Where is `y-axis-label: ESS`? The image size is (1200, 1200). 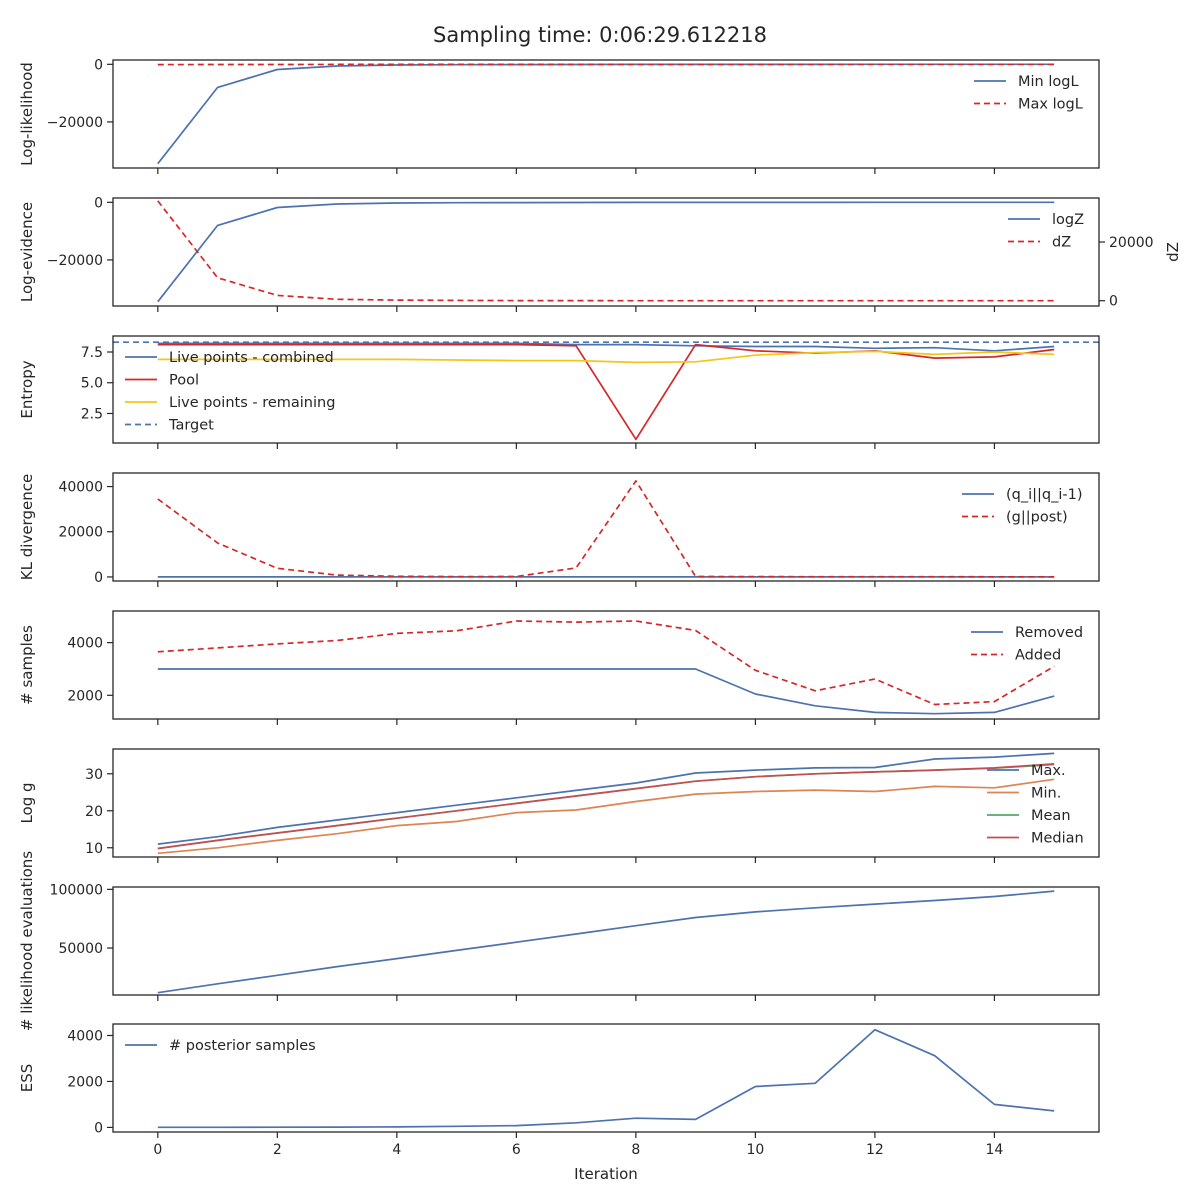 y-axis-label: ESS is located at coordinates (27, 1078).